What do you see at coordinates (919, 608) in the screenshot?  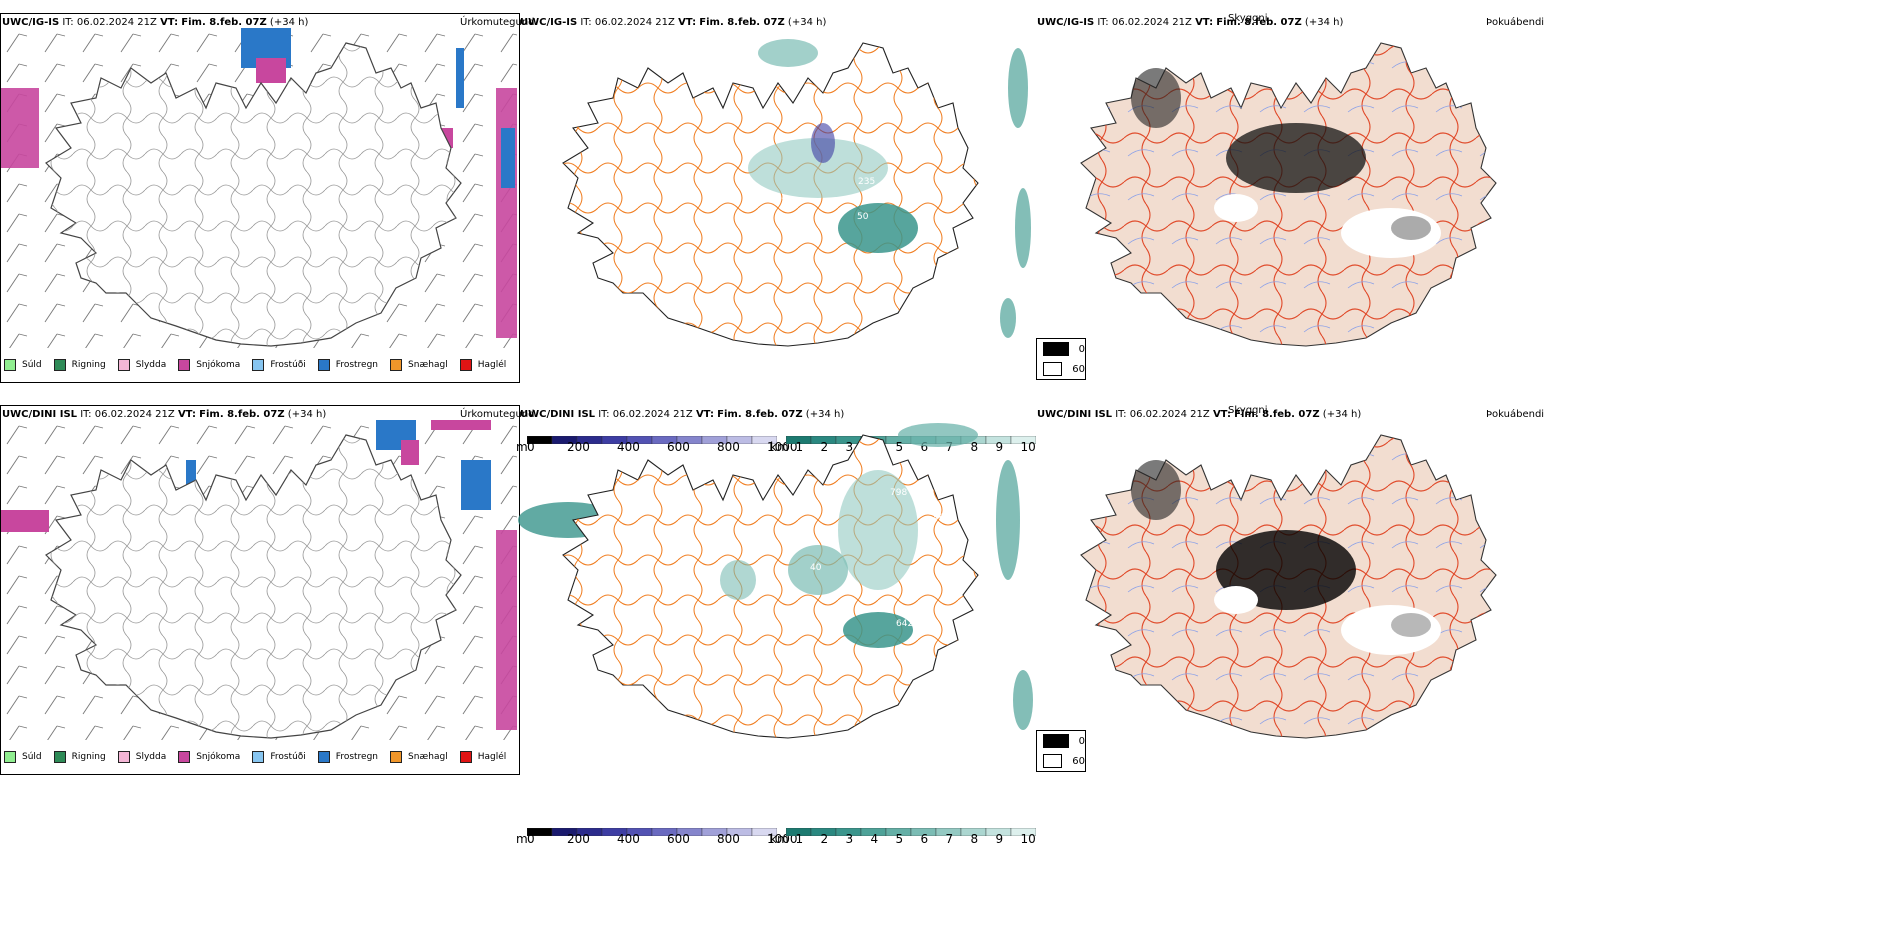 I see `vis-value-label: 33` at bounding box center [919, 608].